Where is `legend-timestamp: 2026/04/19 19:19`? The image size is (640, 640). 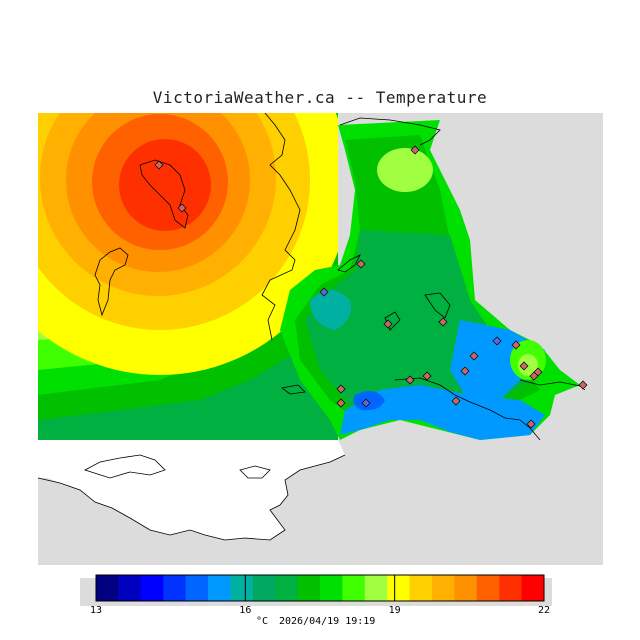
legend-timestamp: 2026/04/19 19:19 is located at coordinates (327, 621).